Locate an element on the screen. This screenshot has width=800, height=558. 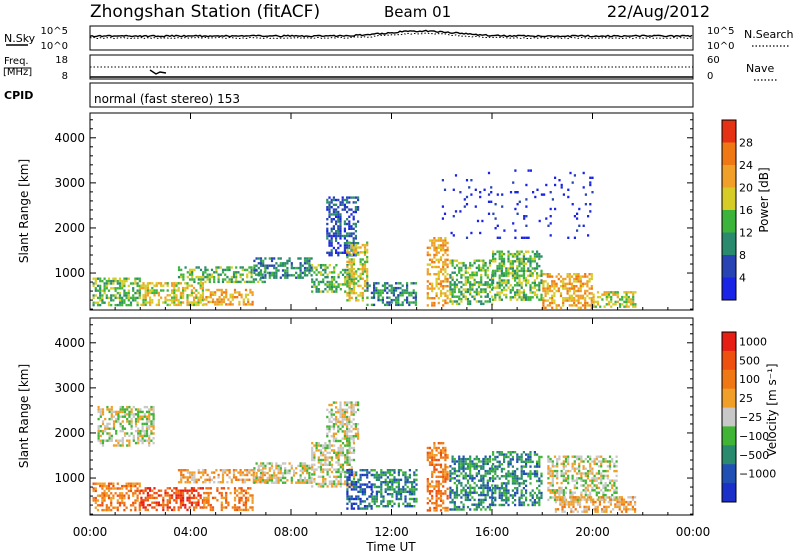
power-colorbar-tick: 8 is located at coordinates (742, 255).